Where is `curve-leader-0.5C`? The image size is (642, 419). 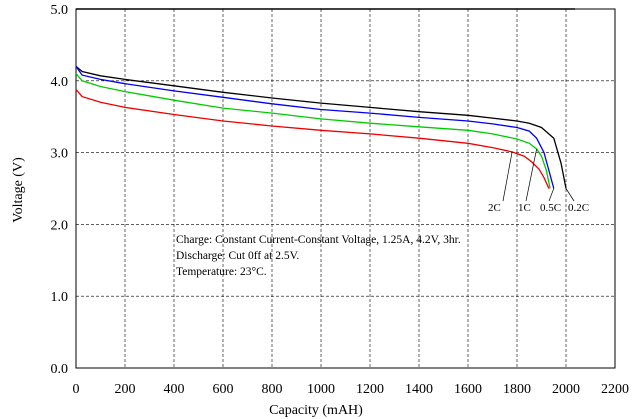
curve-leader-0.5C is located at coordinates (551, 195).